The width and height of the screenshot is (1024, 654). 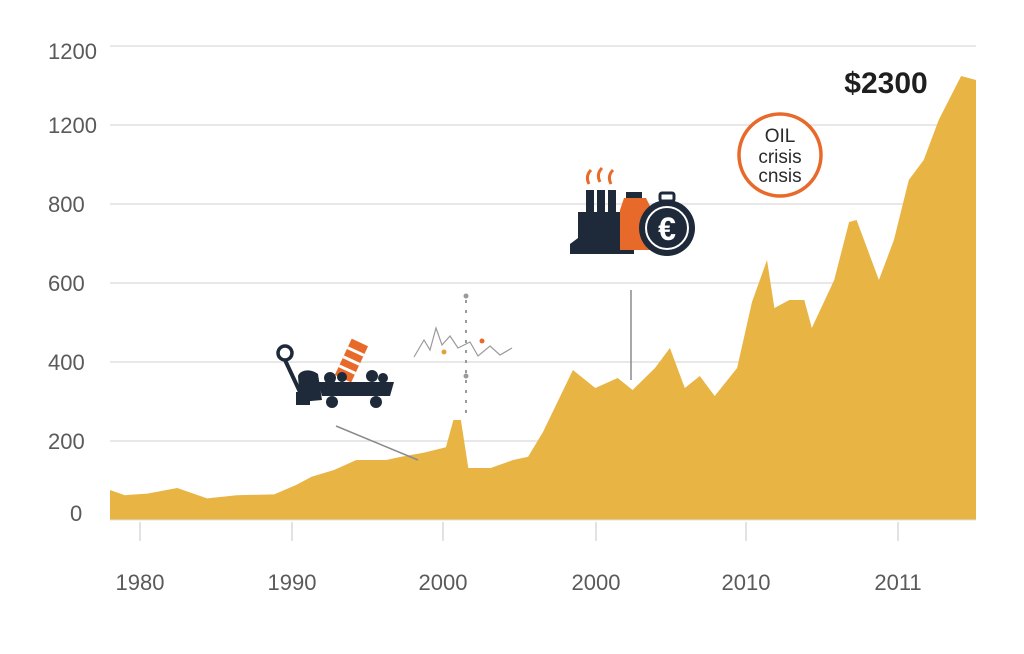 I want to click on price-callout-label: $2300, so click(x=885, y=83).